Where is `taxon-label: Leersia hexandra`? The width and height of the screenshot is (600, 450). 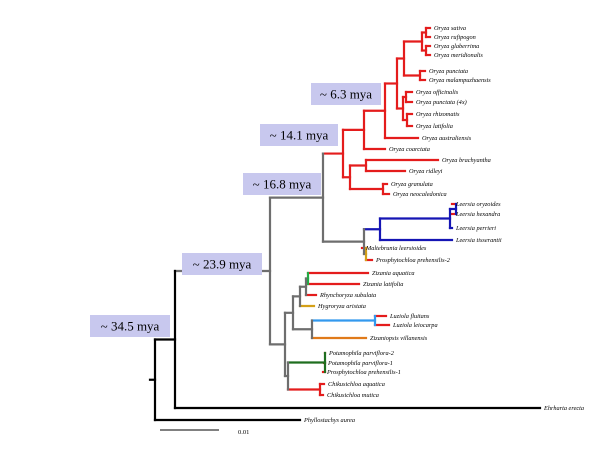 taxon-label: Leersia hexandra is located at coordinates (477, 214).